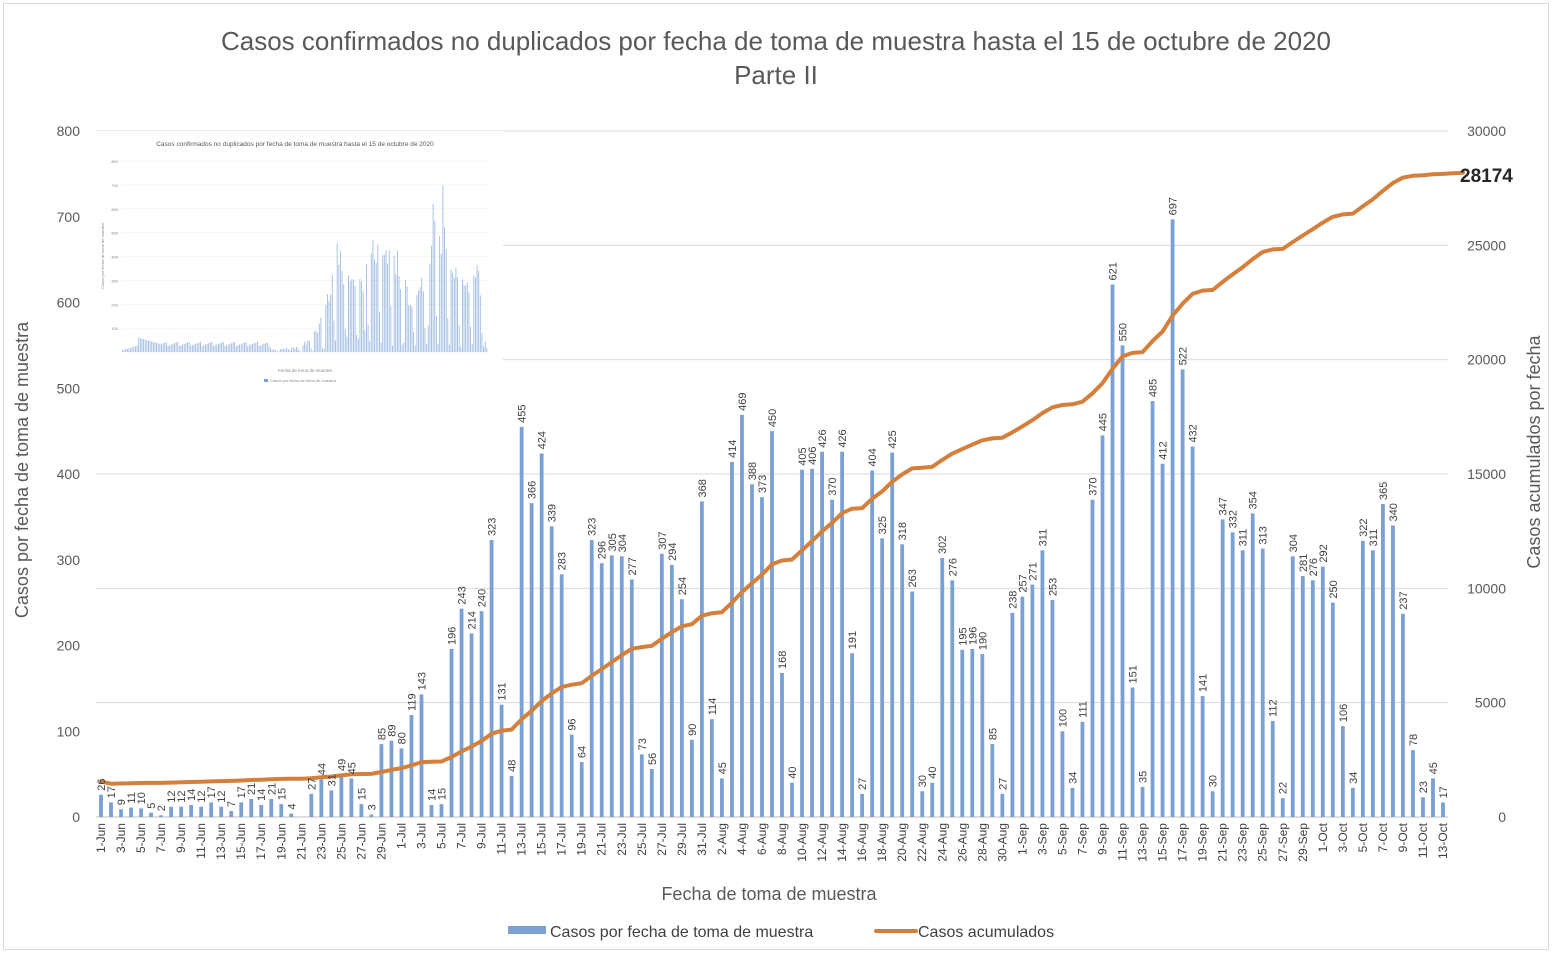 The image size is (1552, 953). Describe the element at coordinates (1134, 674) in the screenshot. I see `bar-value-label: 151` at that location.